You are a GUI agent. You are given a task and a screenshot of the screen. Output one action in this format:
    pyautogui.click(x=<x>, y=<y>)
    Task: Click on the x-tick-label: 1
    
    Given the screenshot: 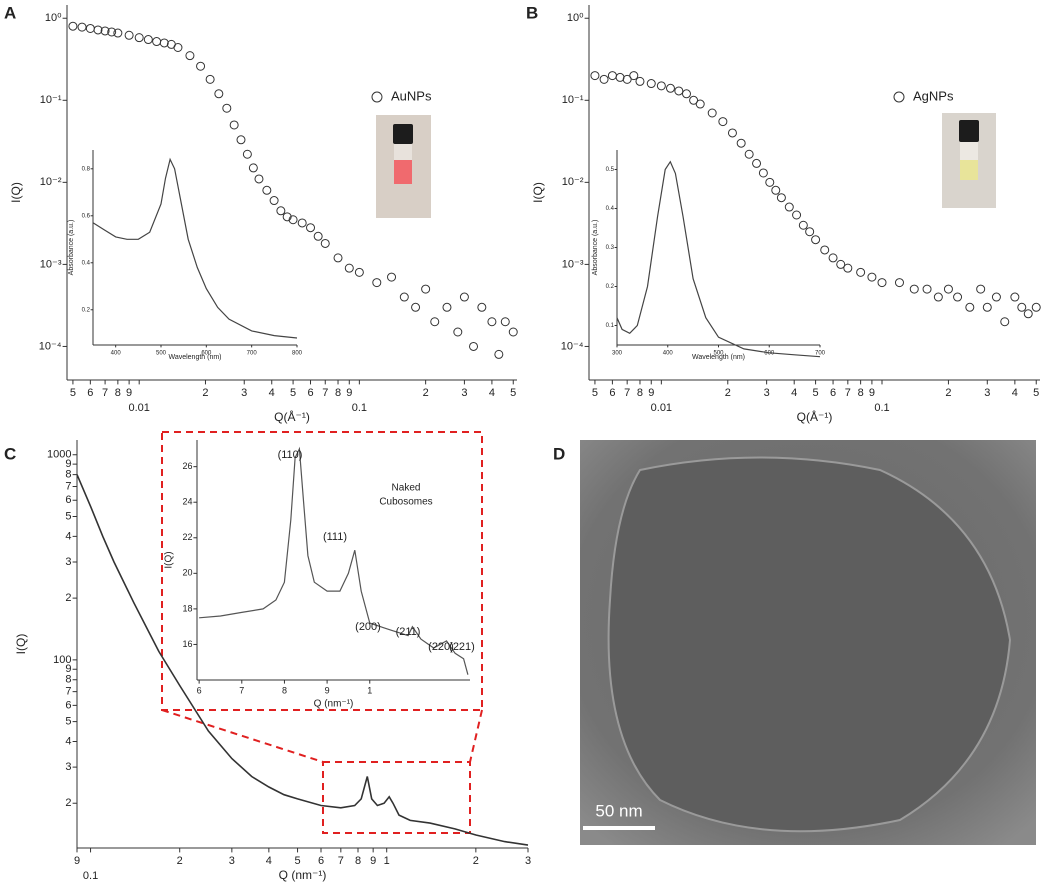 What is the action you would take?
    pyautogui.click(x=387, y=861)
    